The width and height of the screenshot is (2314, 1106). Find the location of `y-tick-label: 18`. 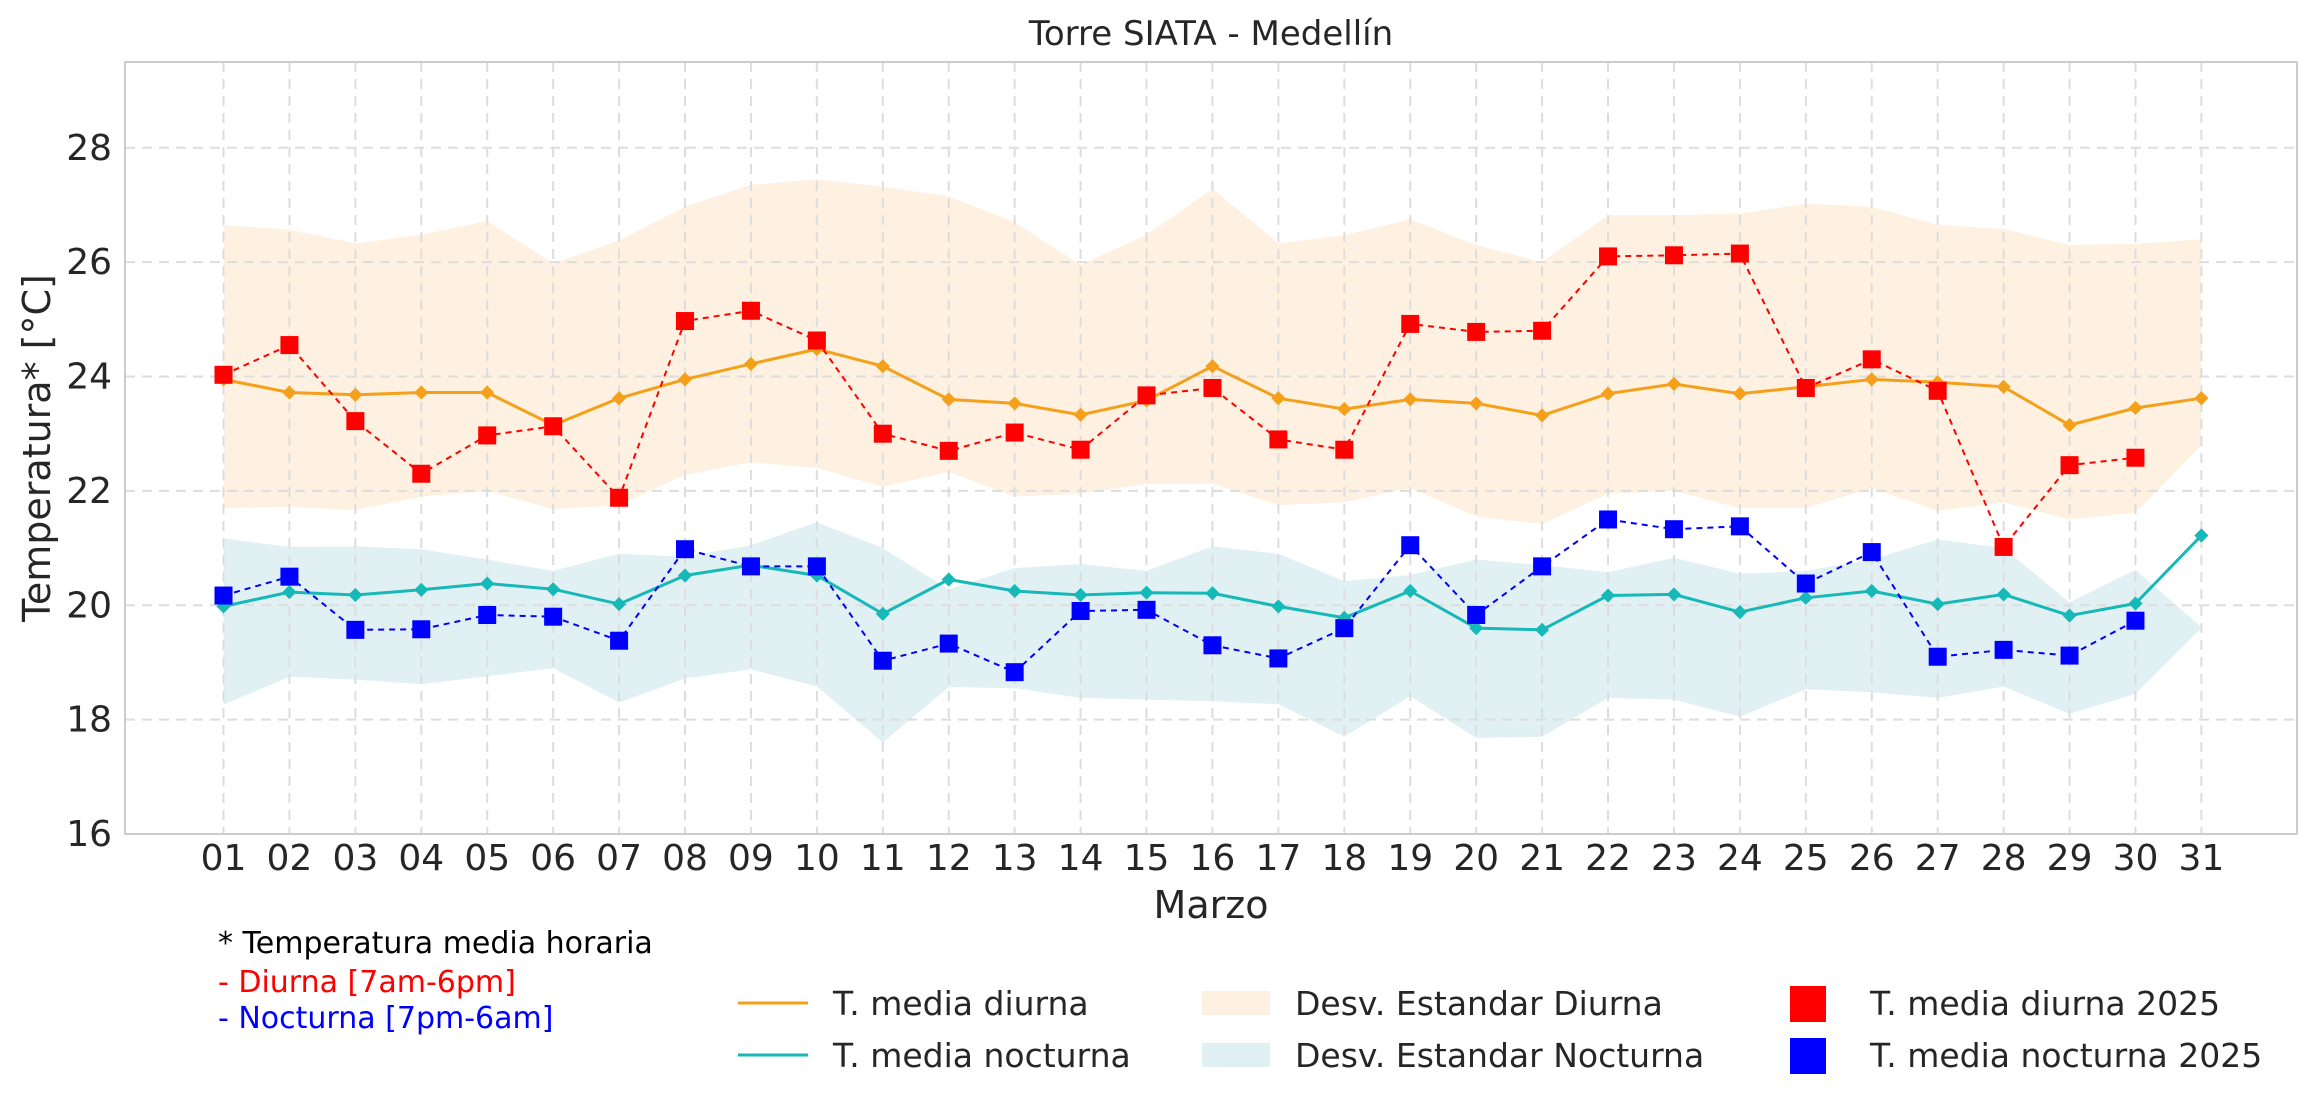

y-tick-label: 18 is located at coordinates (89, 720).